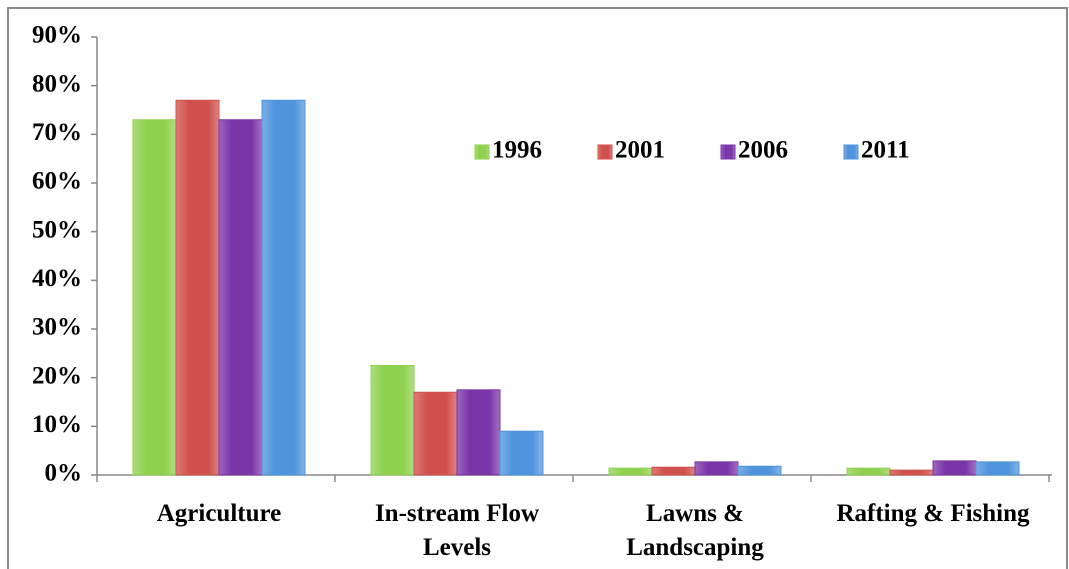  Describe the element at coordinates (57, 278) in the screenshot. I see `y-tick-label: 40%` at that location.